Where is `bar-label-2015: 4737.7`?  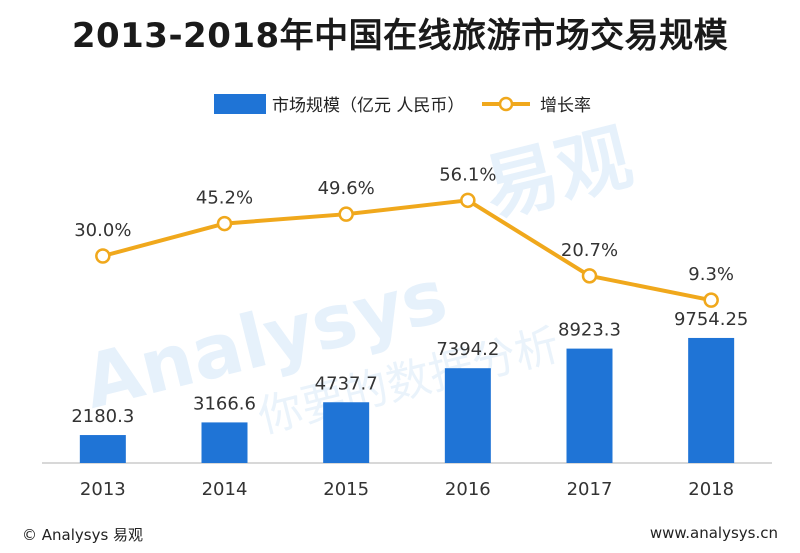
bar-label-2015: 4737.7 is located at coordinates (346, 383).